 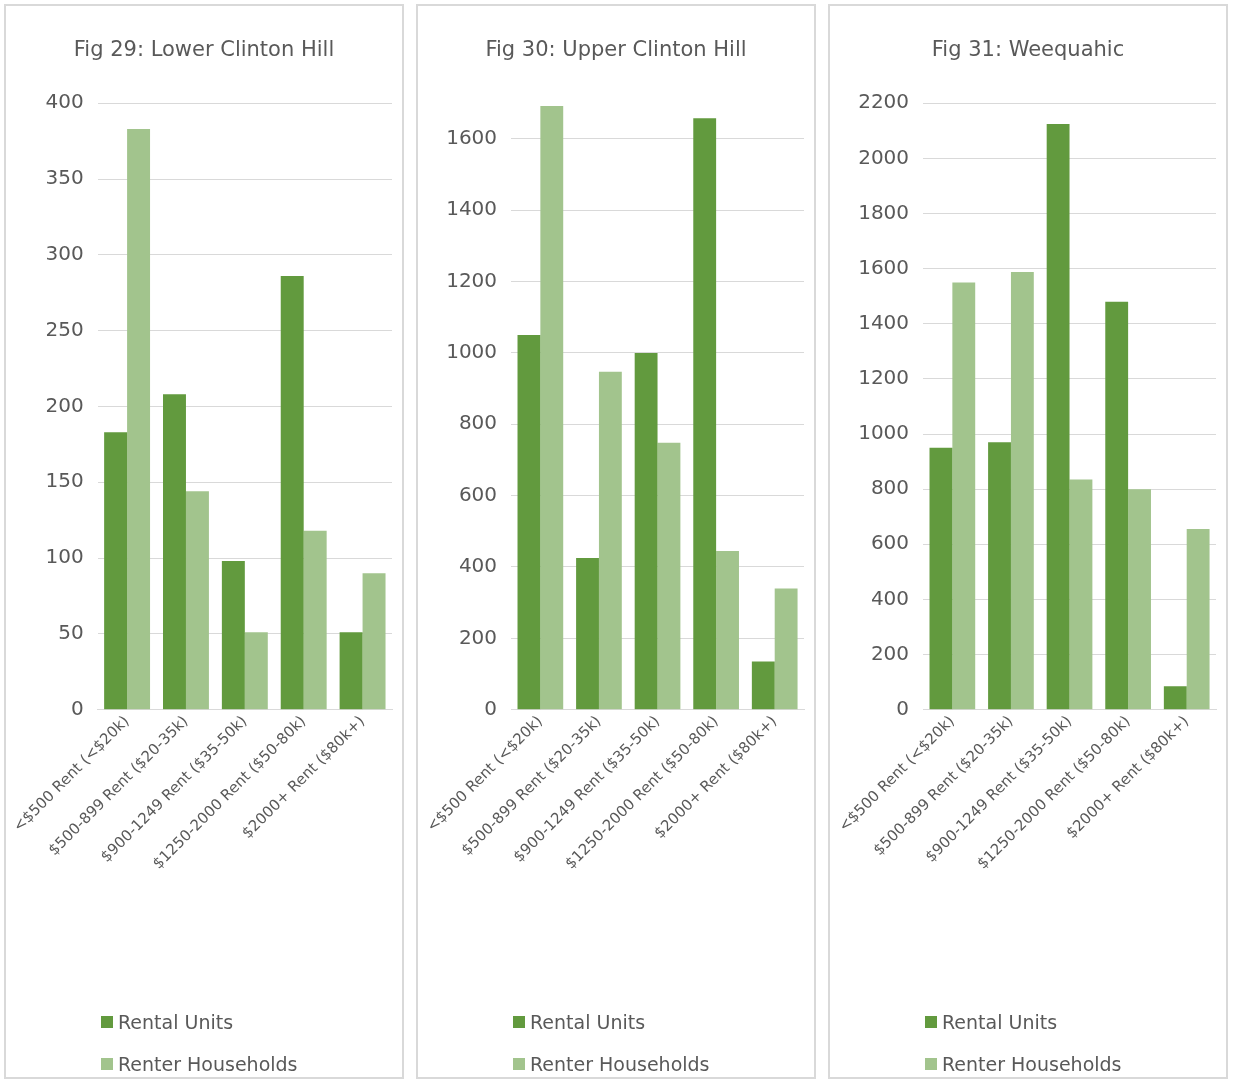 I want to click on y-tick-label: 250, so click(x=64, y=328).